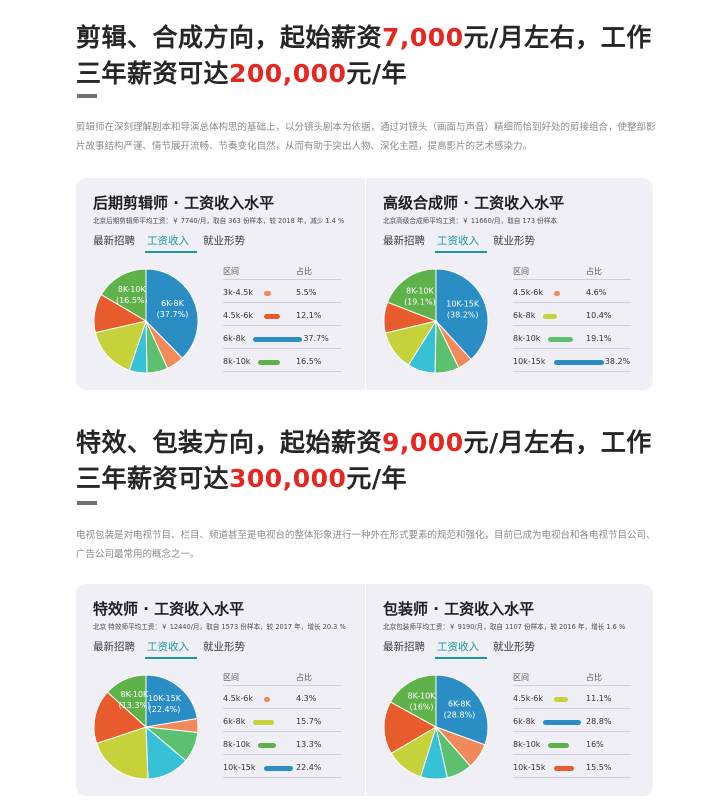 This screenshot has width=709, height=812. What do you see at coordinates (377, 73) in the screenshot?
I see `headline-text: 元/年` at bounding box center [377, 73].